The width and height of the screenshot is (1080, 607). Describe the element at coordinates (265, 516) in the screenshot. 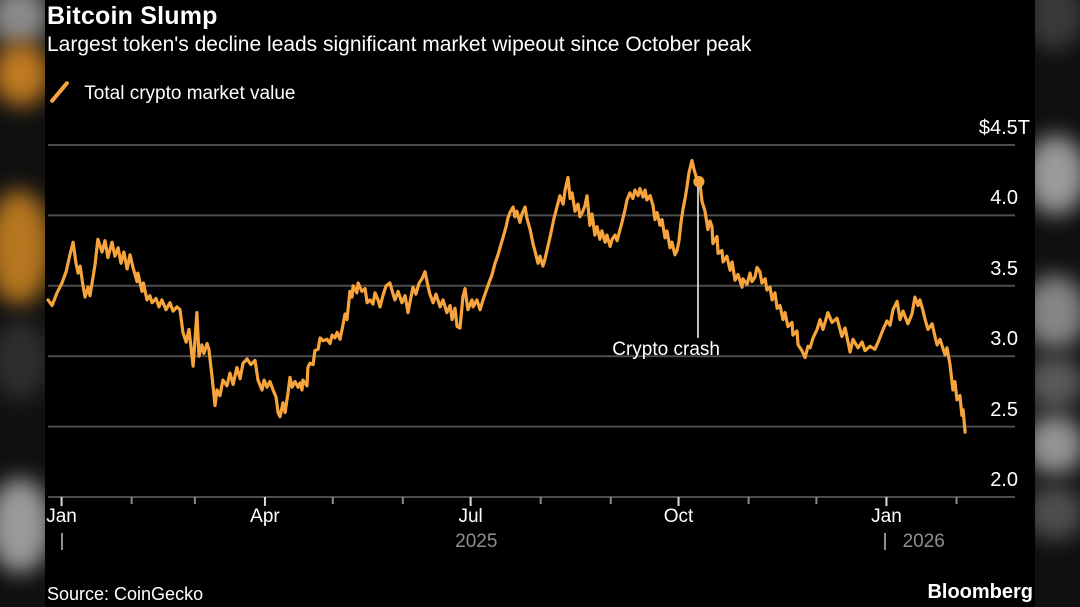

I see `x-axis-label: Apr` at that location.